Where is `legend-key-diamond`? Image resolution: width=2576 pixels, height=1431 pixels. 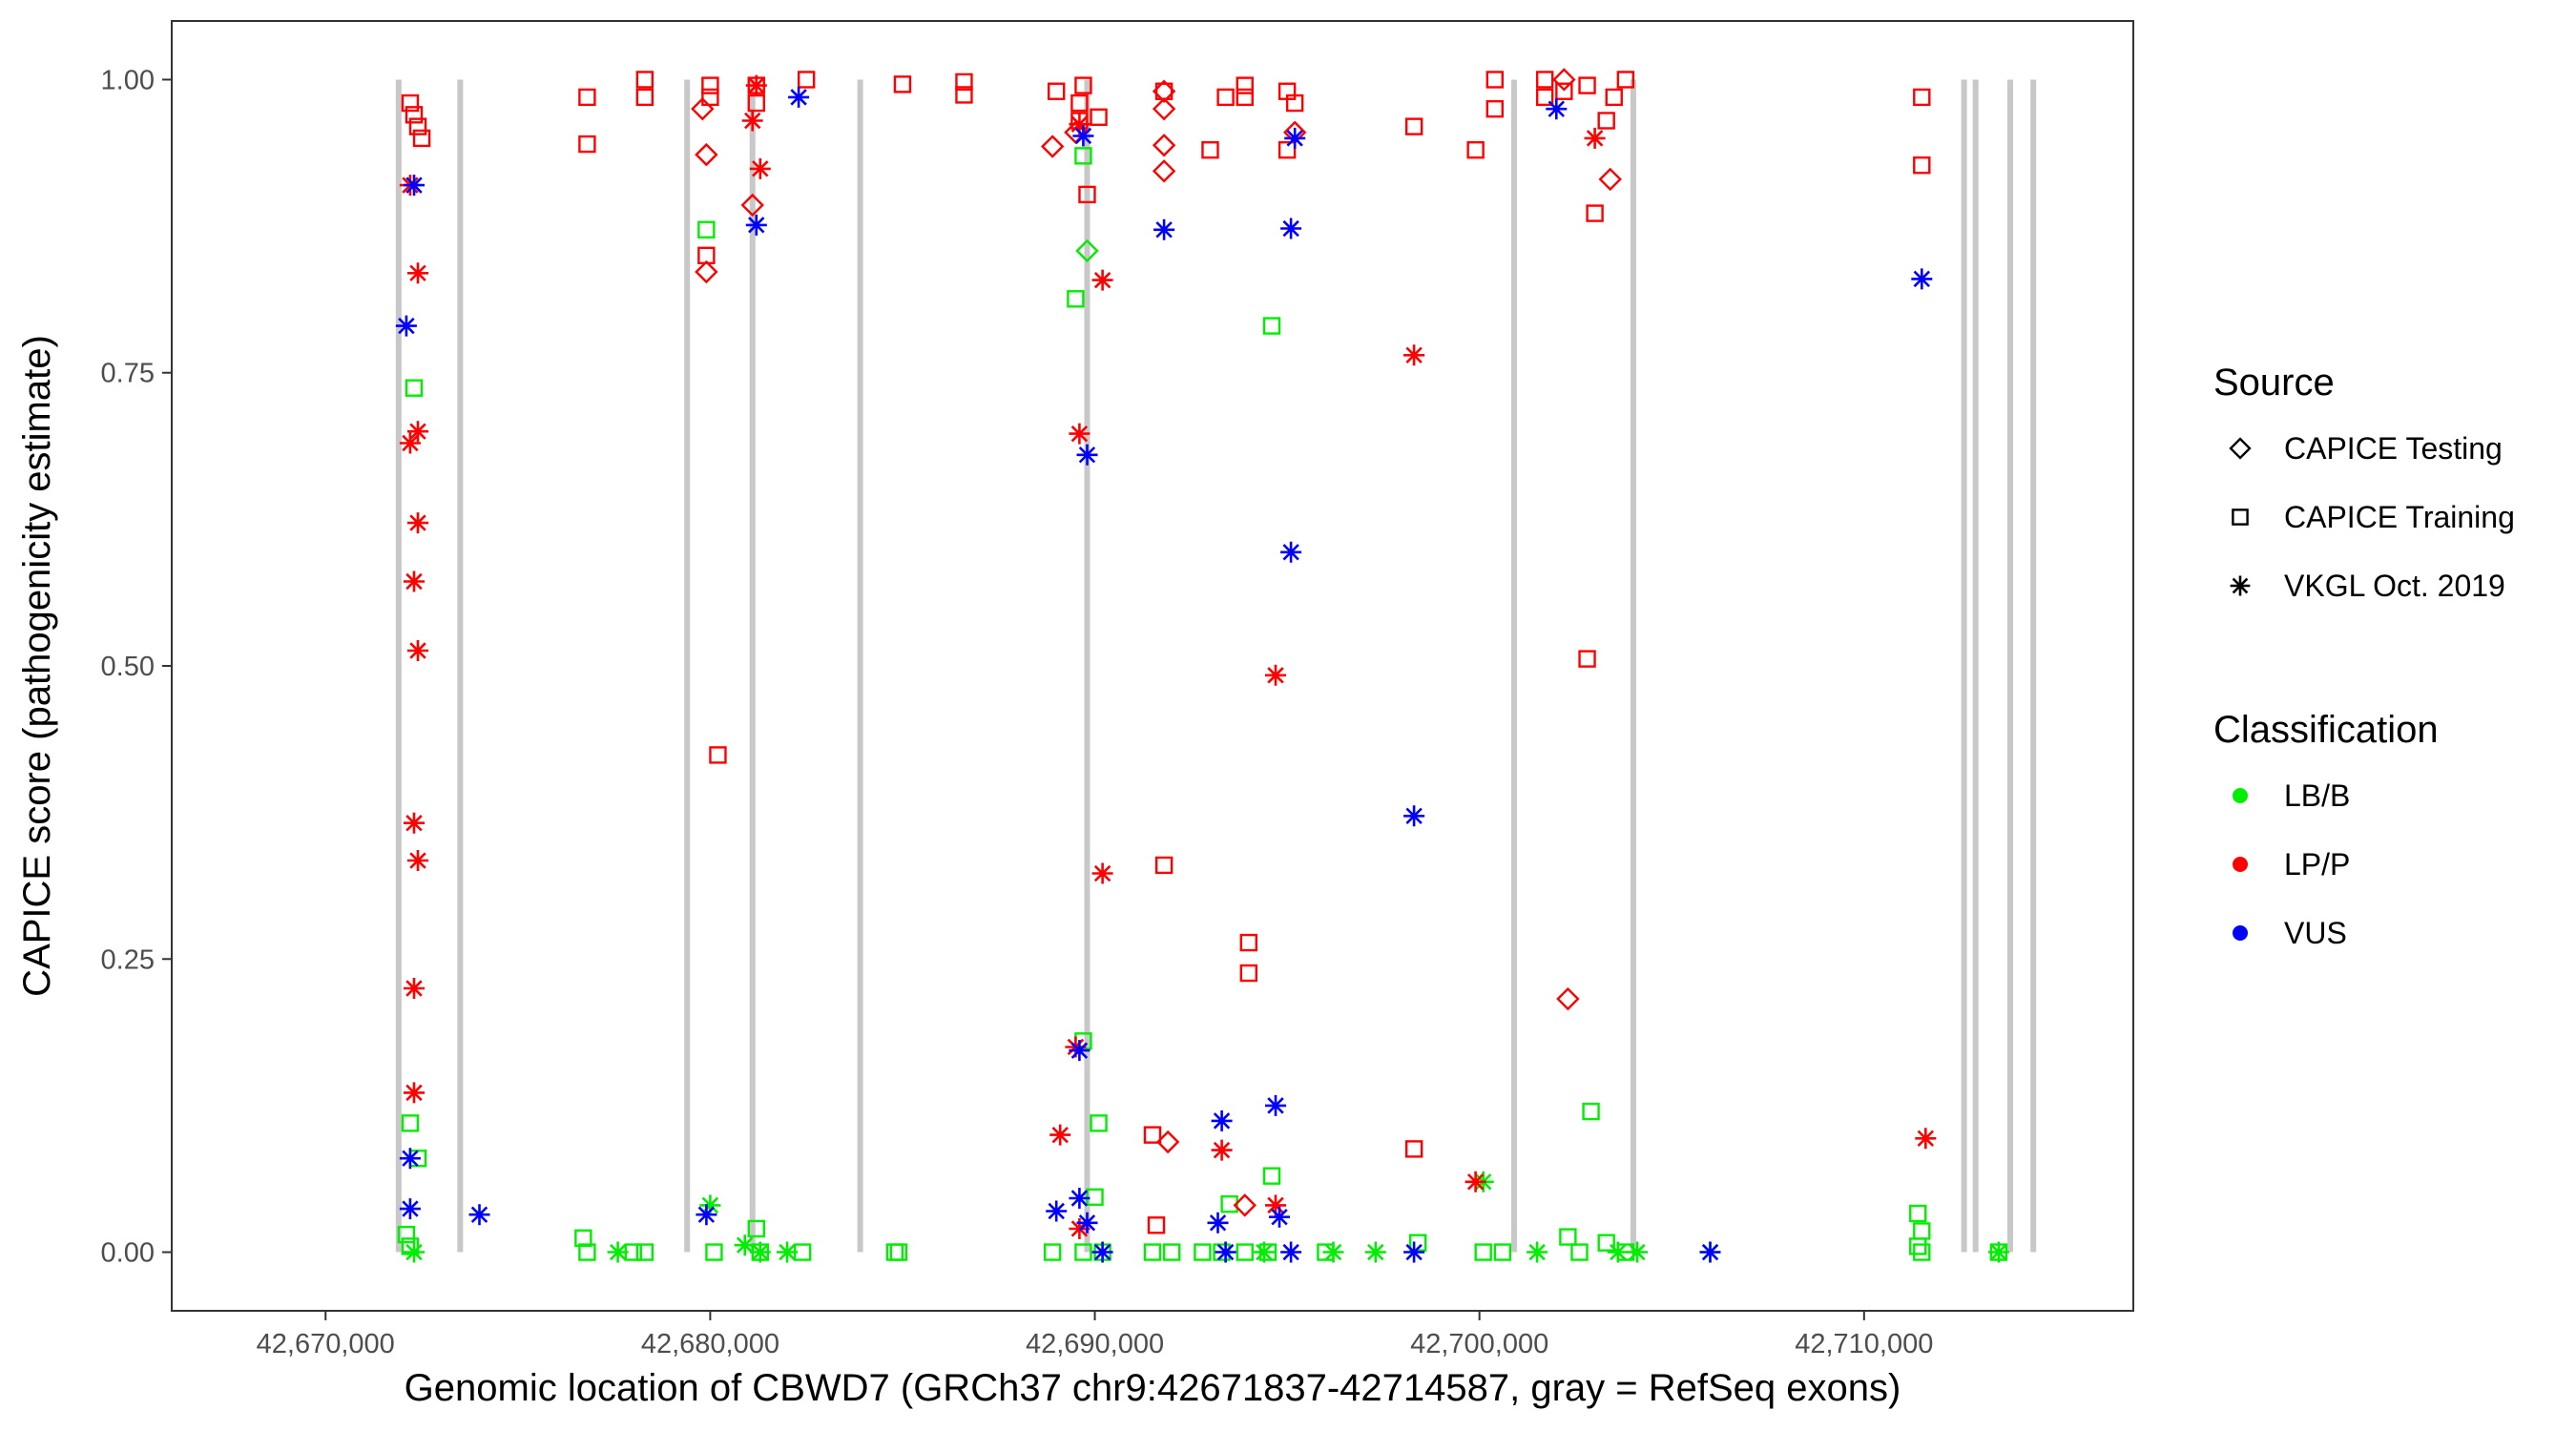 legend-key-diamond is located at coordinates (2240, 448).